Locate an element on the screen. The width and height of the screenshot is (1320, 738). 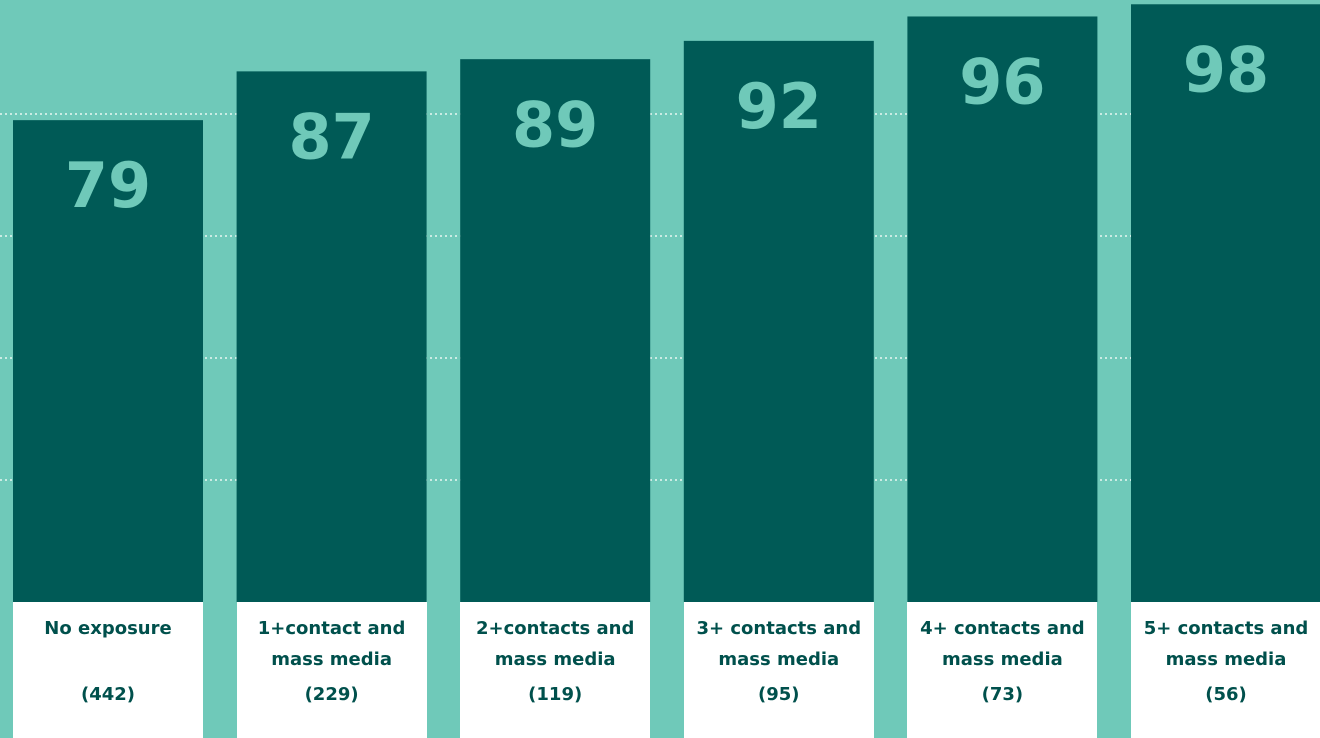
value-label: 92 is located at coordinates (779, 106).